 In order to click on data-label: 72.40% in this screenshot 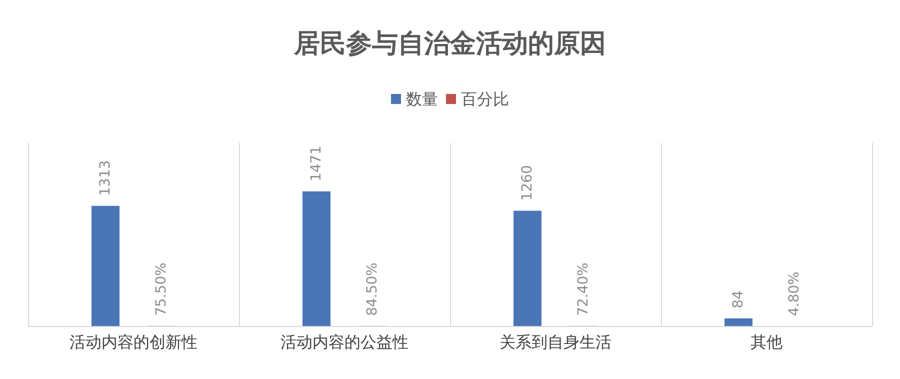, I will do `click(584, 289)`.